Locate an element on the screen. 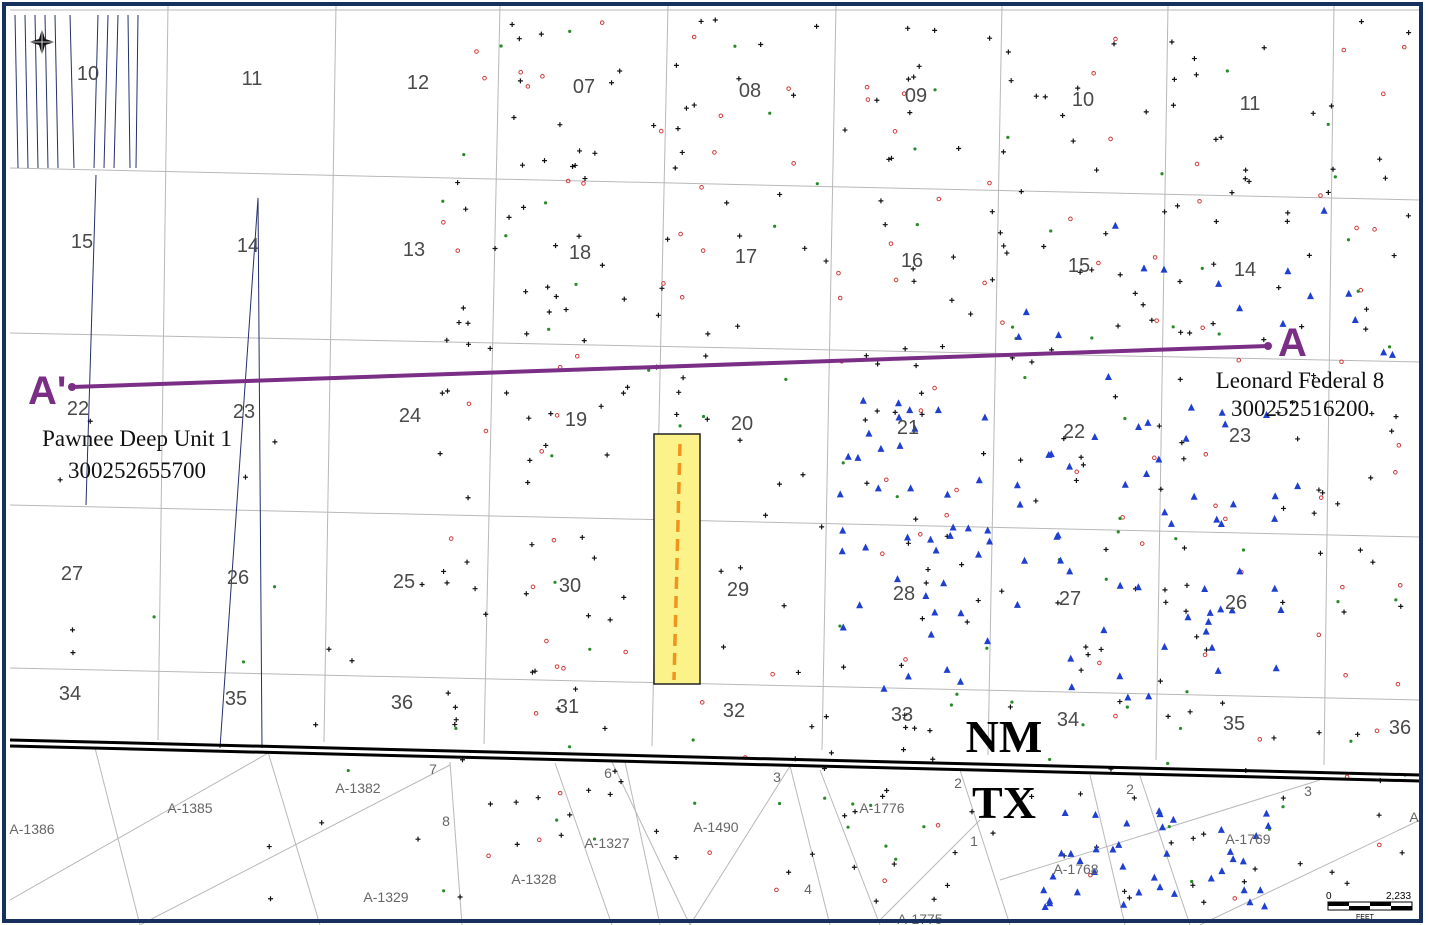 The height and width of the screenshot is (925, 1429). section-label: 11 is located at coordinates (252, 79).